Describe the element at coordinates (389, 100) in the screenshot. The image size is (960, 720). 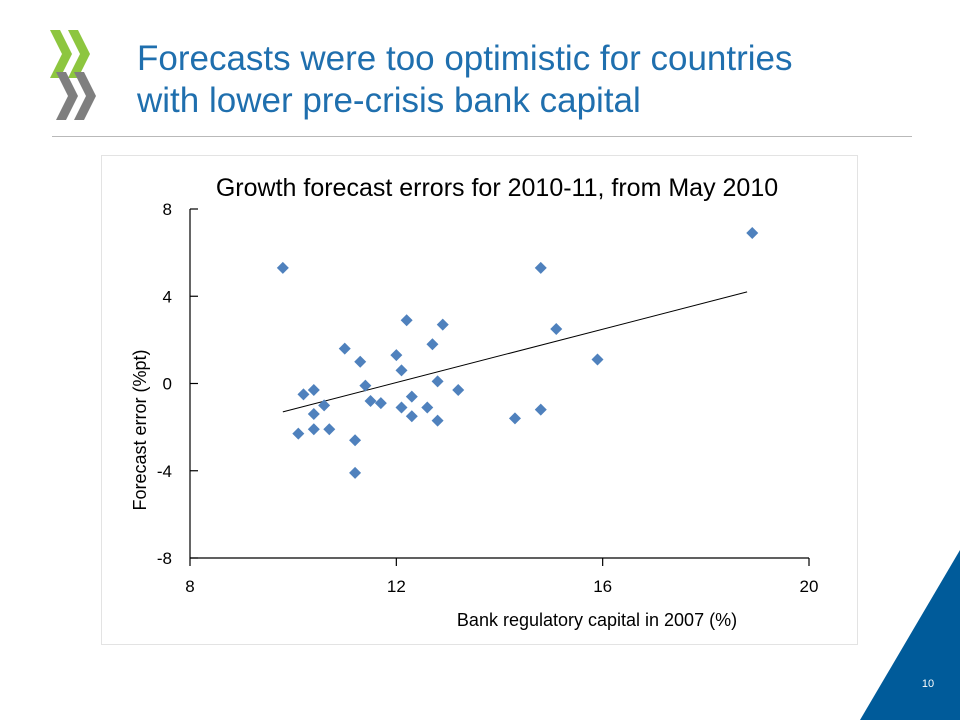
I see `slide-title-line2: with lower pre-crisis bank capital` at that location.